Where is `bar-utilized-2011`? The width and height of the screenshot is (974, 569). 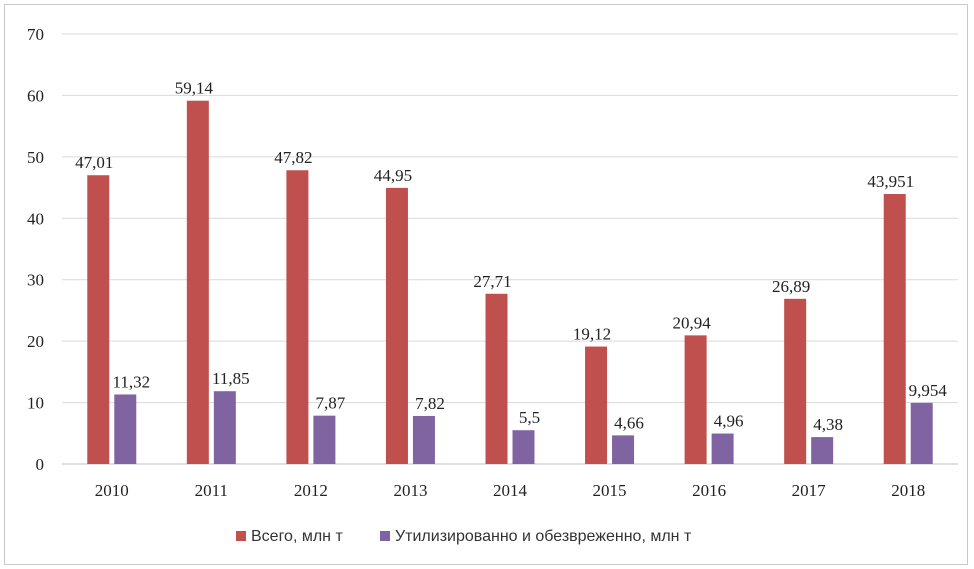 bar-utilized-2011 is located at coordinates (224, 427).